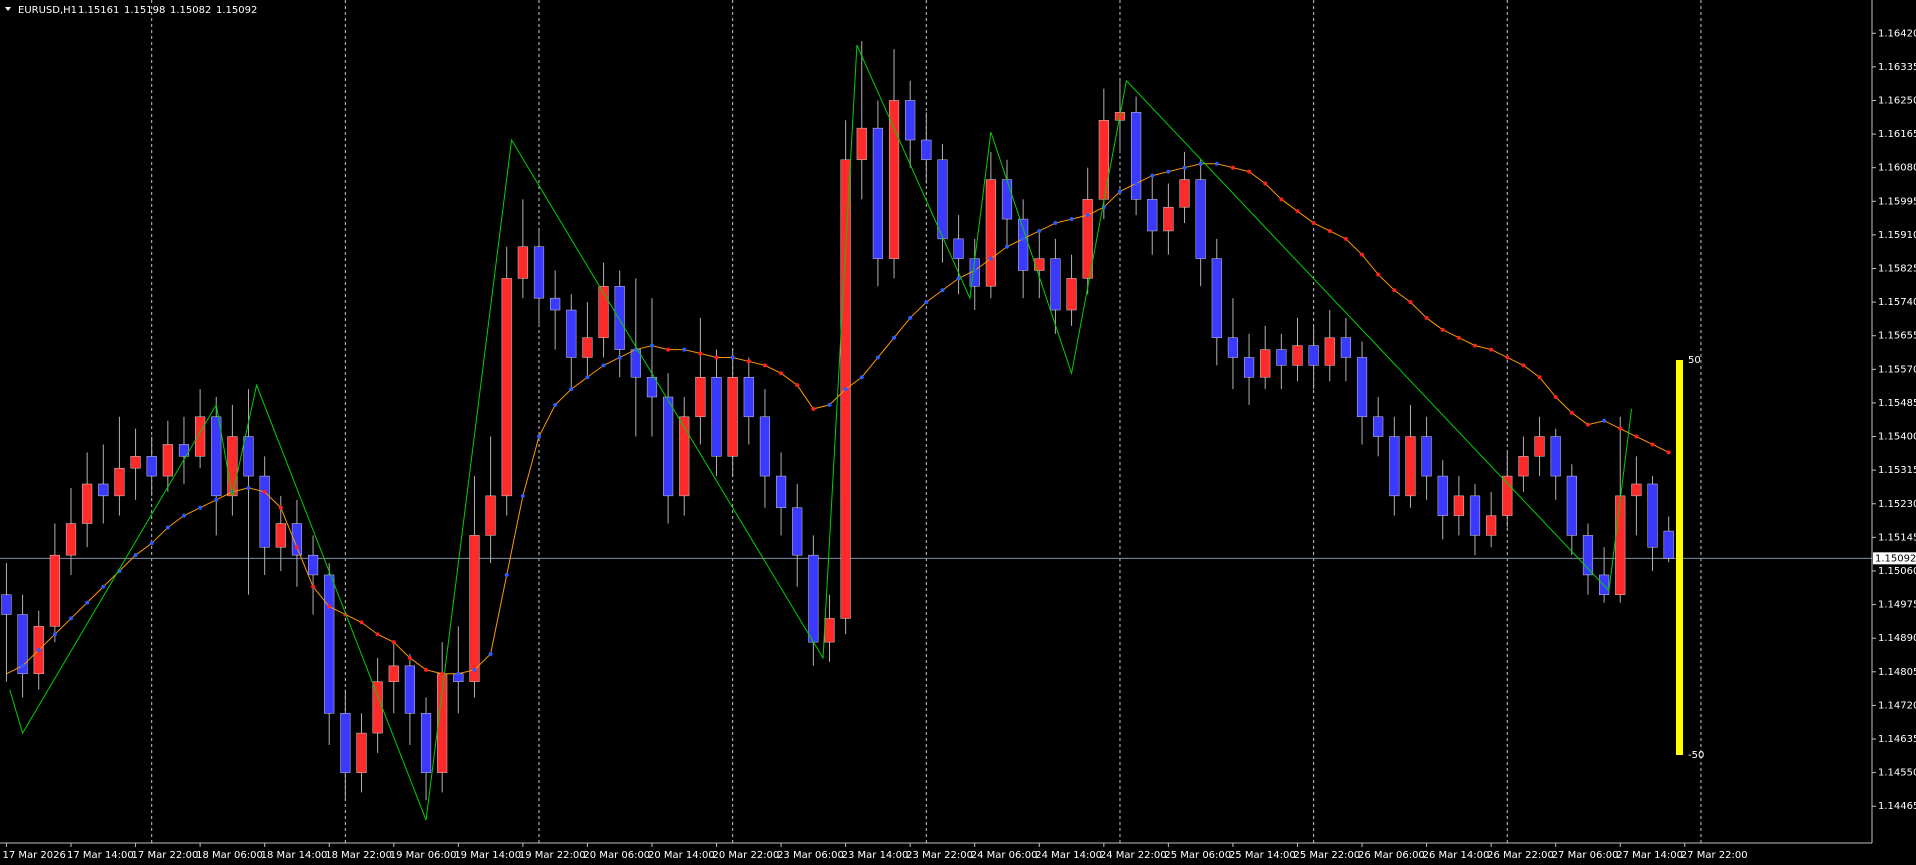 The image size is (1916, 865). Describe the element at coordinates (1897, 638) in the screenshot. I see `y-tick-label: 1.14890` at that location.